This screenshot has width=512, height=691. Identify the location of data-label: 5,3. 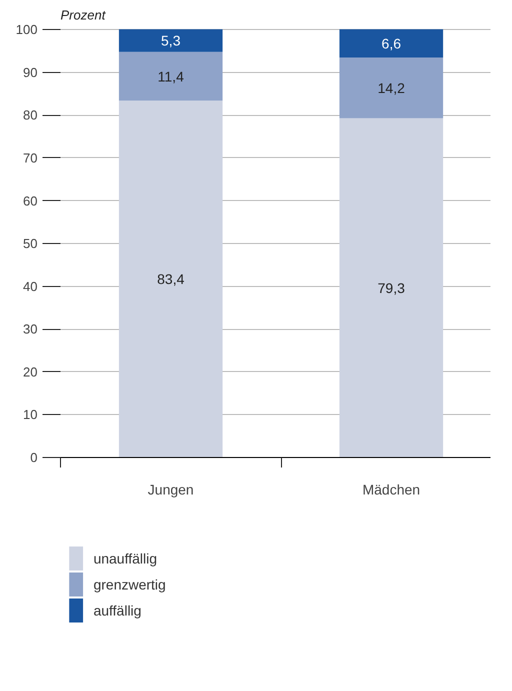
(171, 40).